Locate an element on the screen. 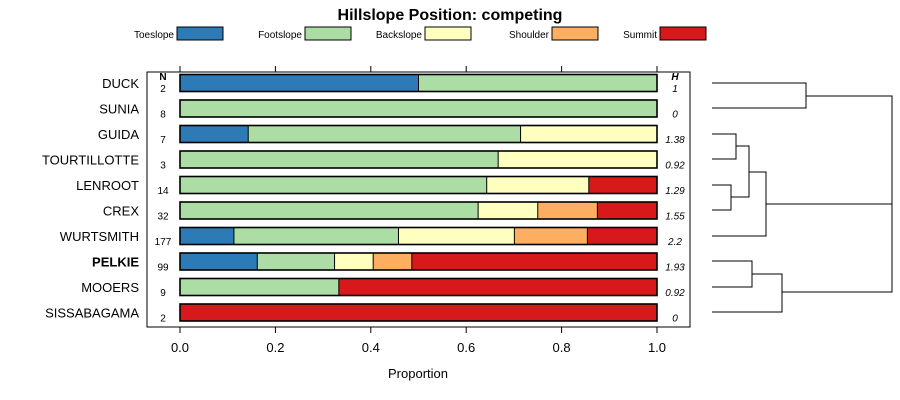 The image size is (900, 400). legend-swatch-backslope is located at coordinates (448, 33).